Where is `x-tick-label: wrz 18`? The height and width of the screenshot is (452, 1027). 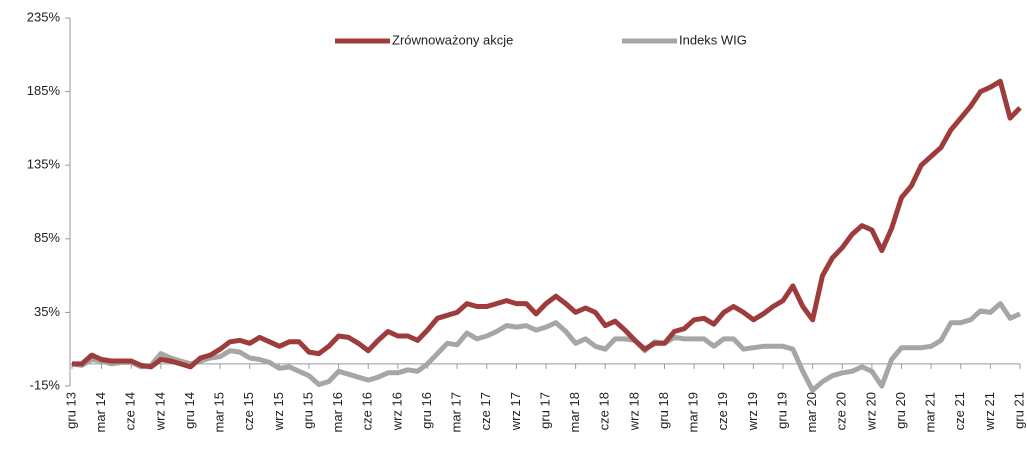
x-tick-label: wrz 18 is located at coordinates (633, 411).